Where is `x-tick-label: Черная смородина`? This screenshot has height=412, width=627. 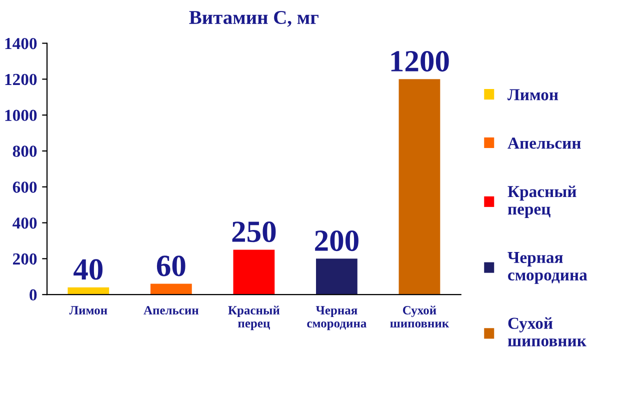
x-tick-label: Черная смородина is located at coordinates (336, 318).